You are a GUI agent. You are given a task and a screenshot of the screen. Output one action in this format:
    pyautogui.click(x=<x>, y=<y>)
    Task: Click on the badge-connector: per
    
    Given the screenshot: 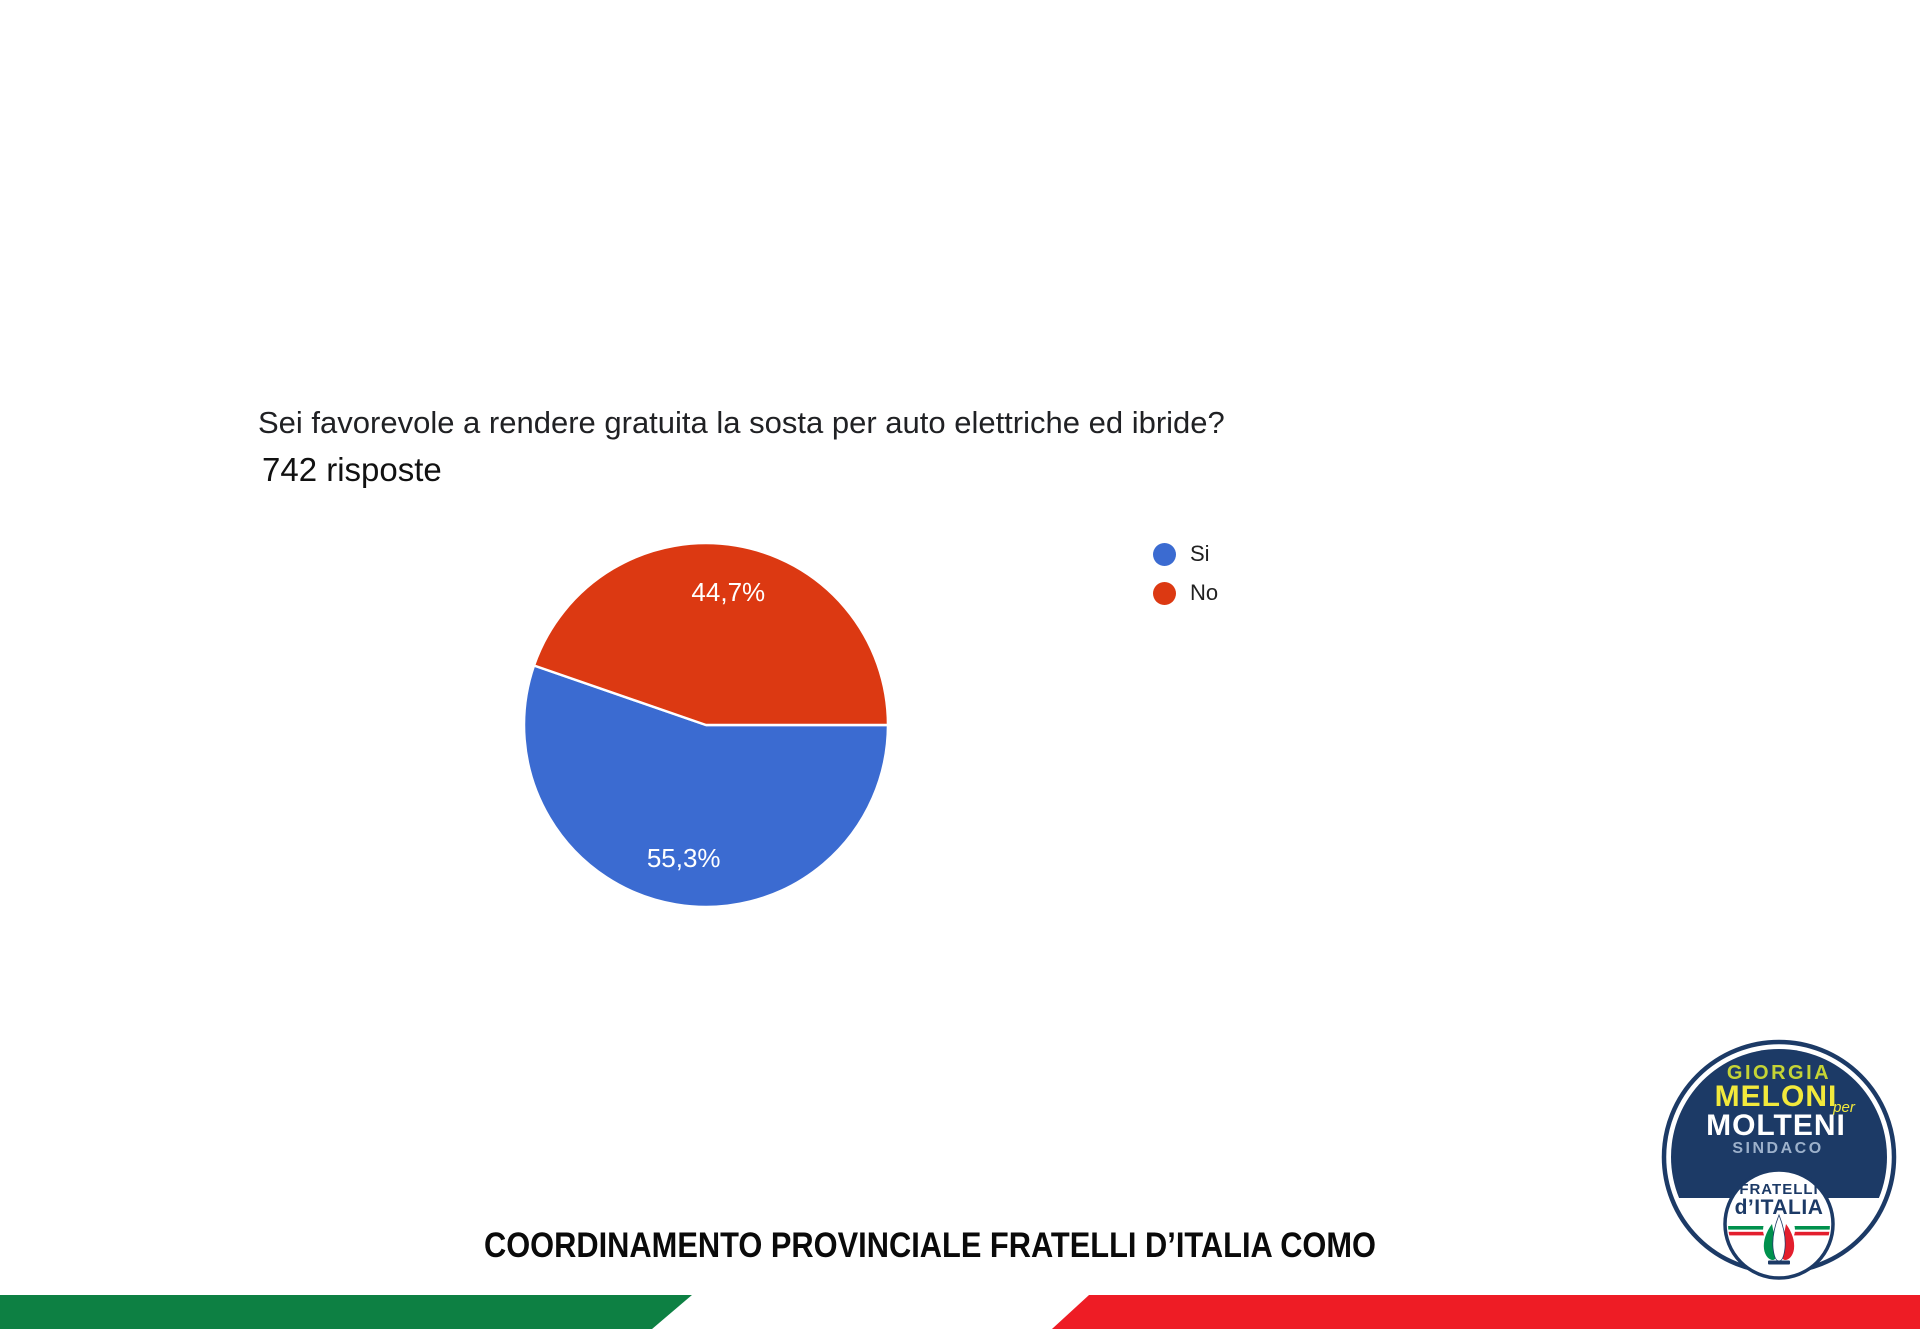 What is the action you would take?
    pyautogui.click(x=1844, y=1107)
    